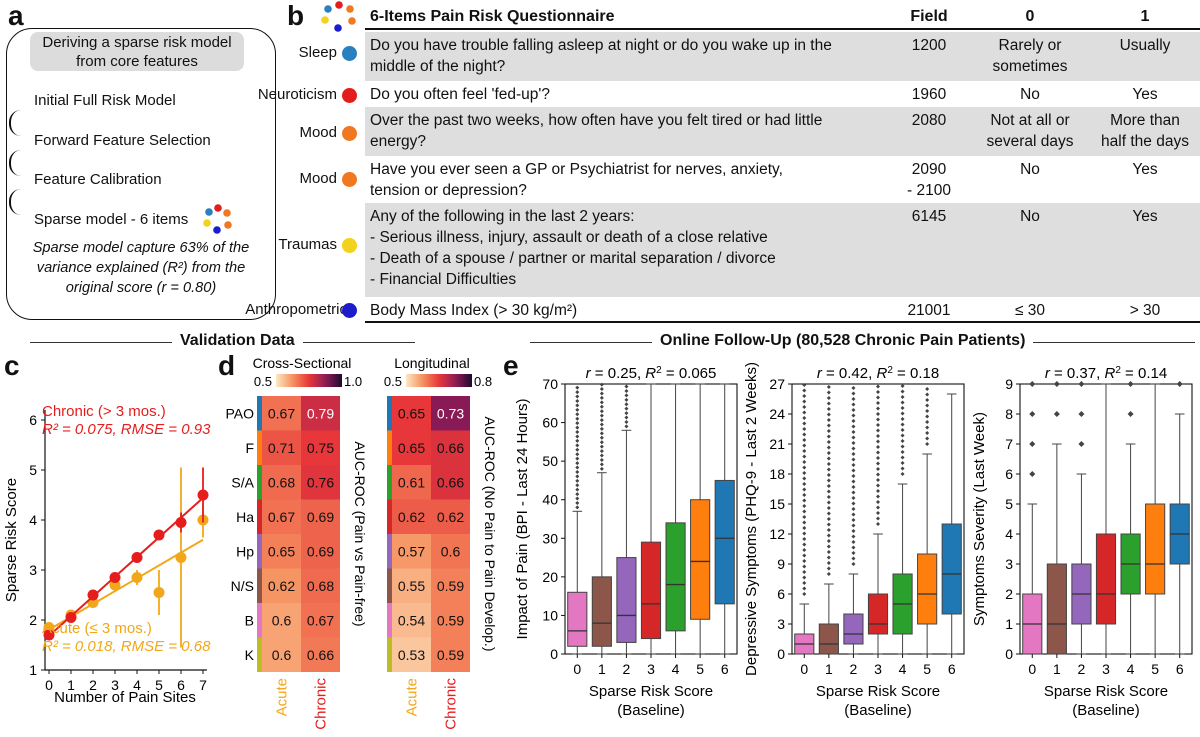  I want to click on cell-value: 0.75, so click(320, 448).